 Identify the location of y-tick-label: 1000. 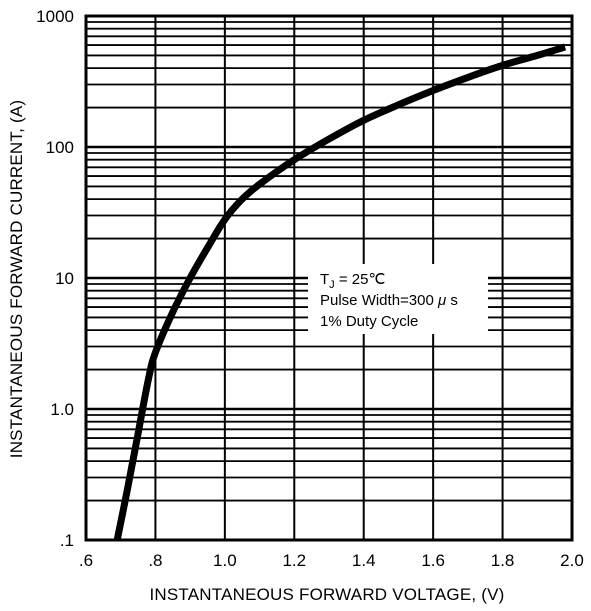
(55, 16).